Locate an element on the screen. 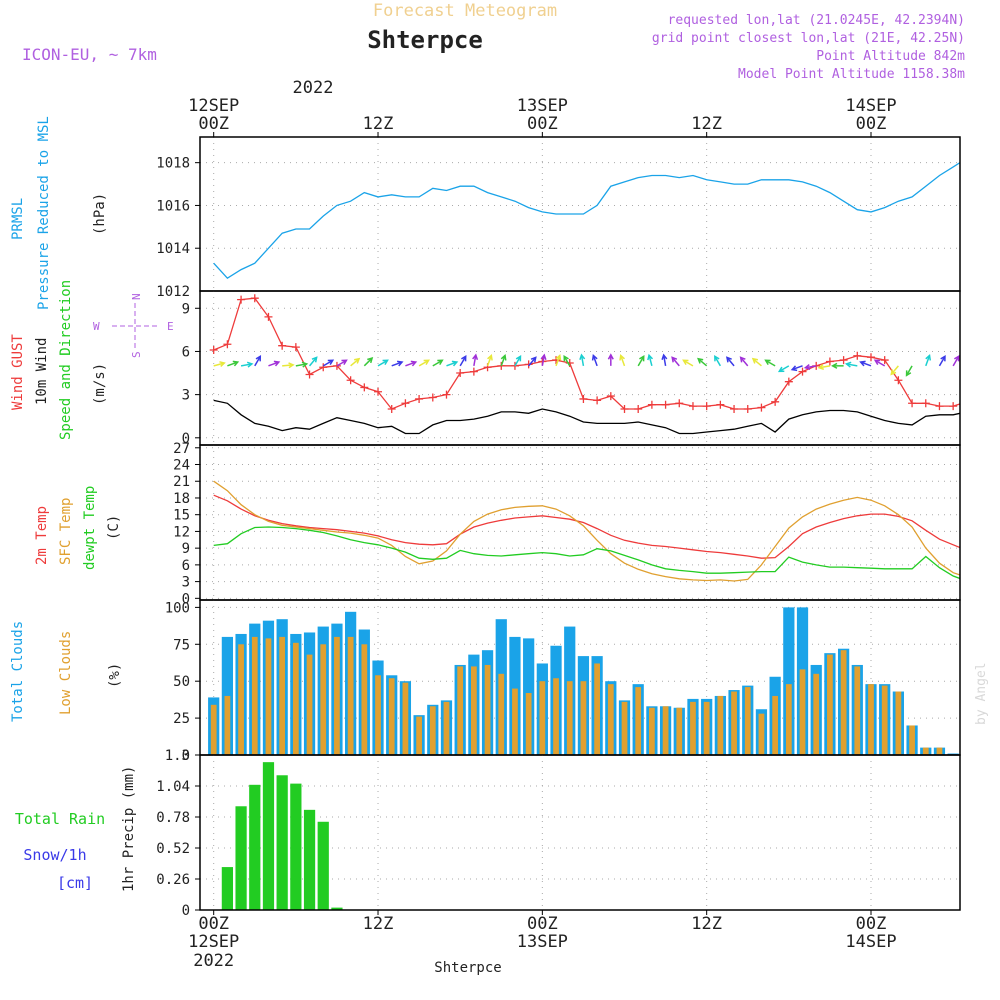 Image resolution: width=1000 pixels, height=1000 pixels. clouds-plot is located at coordinates (583, 681).